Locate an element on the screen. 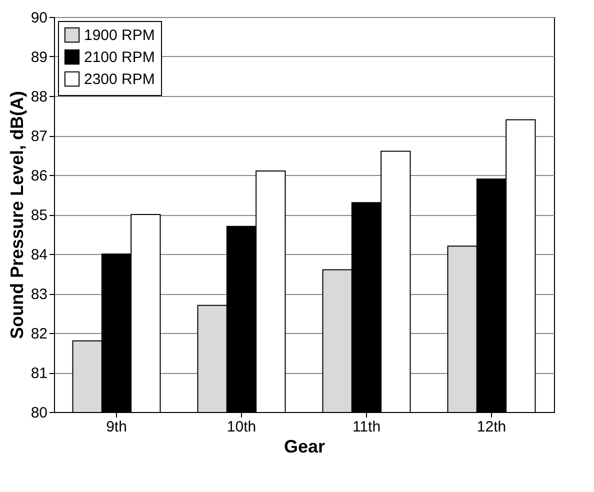 This screenshot has height=492, width=594. y-tick-label: 87 is located at coordinates (39, 136).